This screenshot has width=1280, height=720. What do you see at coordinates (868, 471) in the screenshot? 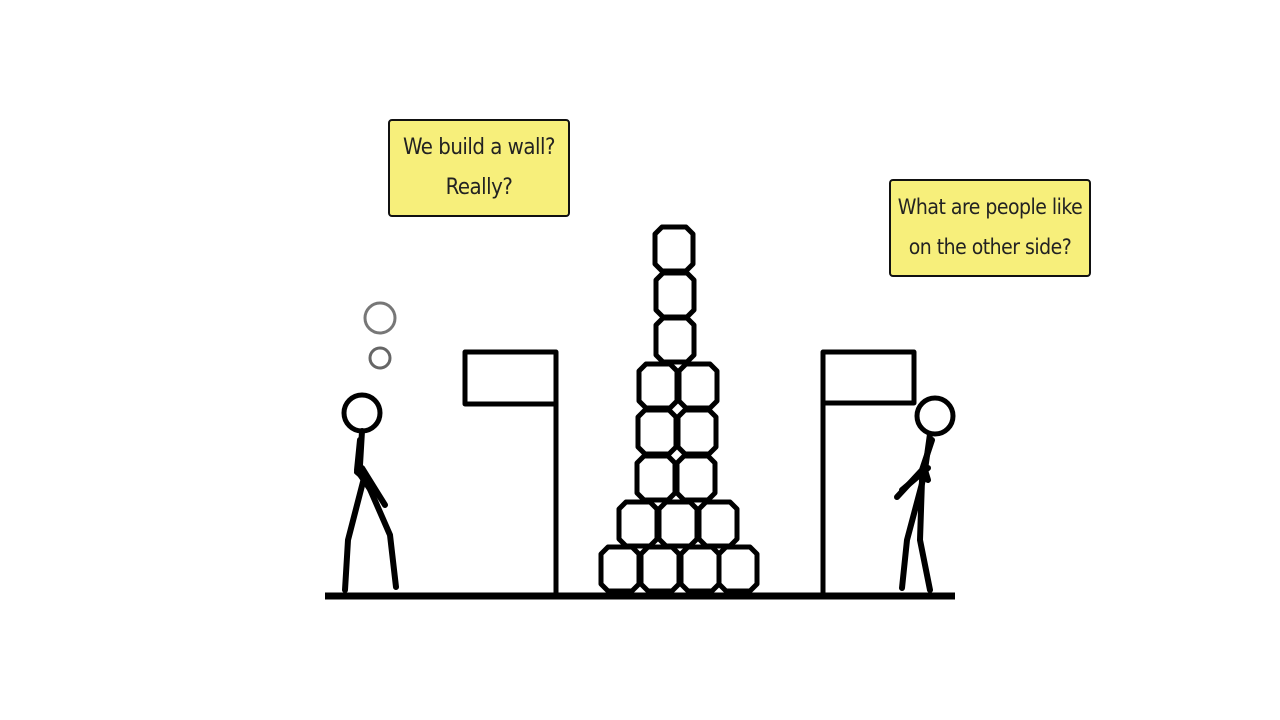
I see `flag-right` at bounding box center [868, 471].